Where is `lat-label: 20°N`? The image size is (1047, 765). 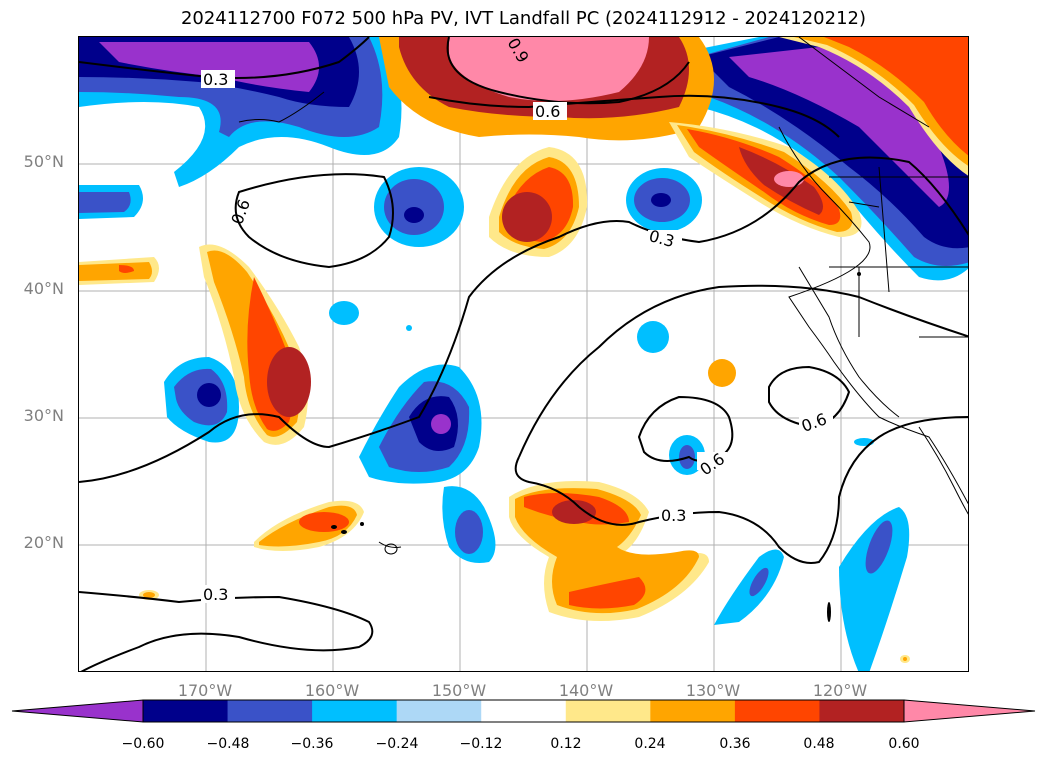
lat-label: 20°N is located at coordinates (43, 542).